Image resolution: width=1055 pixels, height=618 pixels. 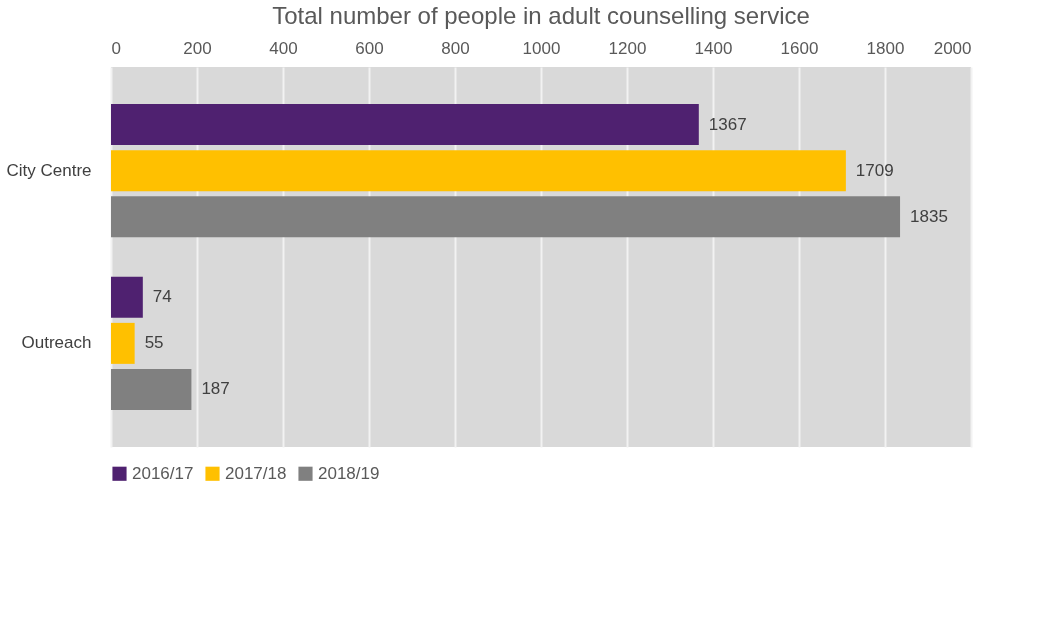 I want to click on x-tick-label: 400, so click(x=283, y=48).